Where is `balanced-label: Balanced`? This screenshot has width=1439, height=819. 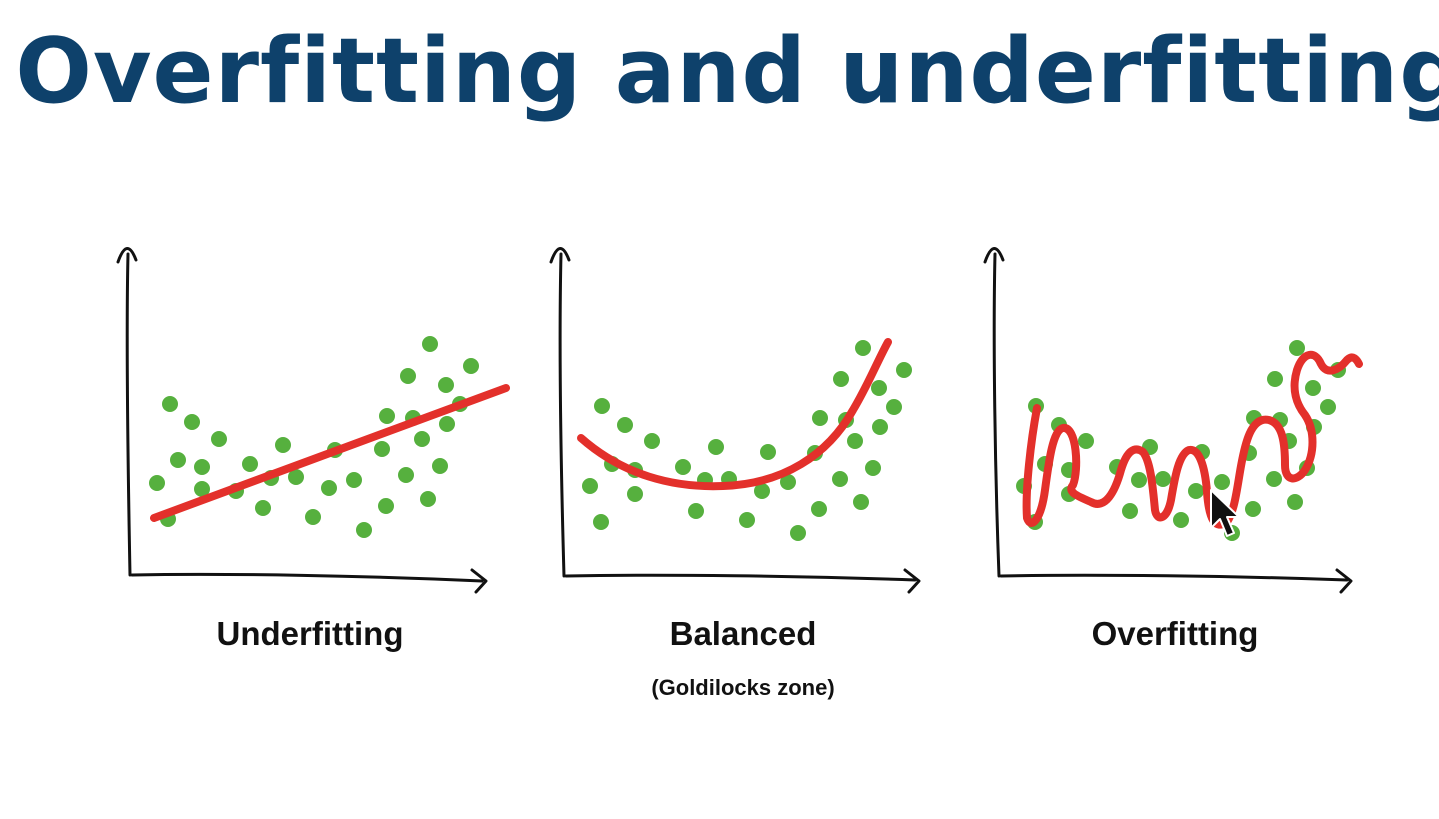 balanced-label: Balanced is located at coordinates (743, 633).